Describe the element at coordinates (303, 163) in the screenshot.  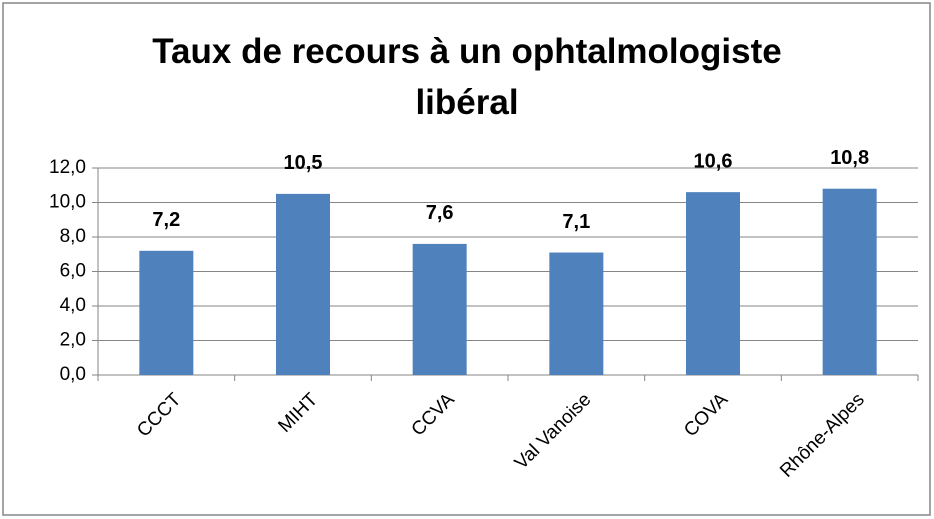
I see `value-label: 10,5` at that location.